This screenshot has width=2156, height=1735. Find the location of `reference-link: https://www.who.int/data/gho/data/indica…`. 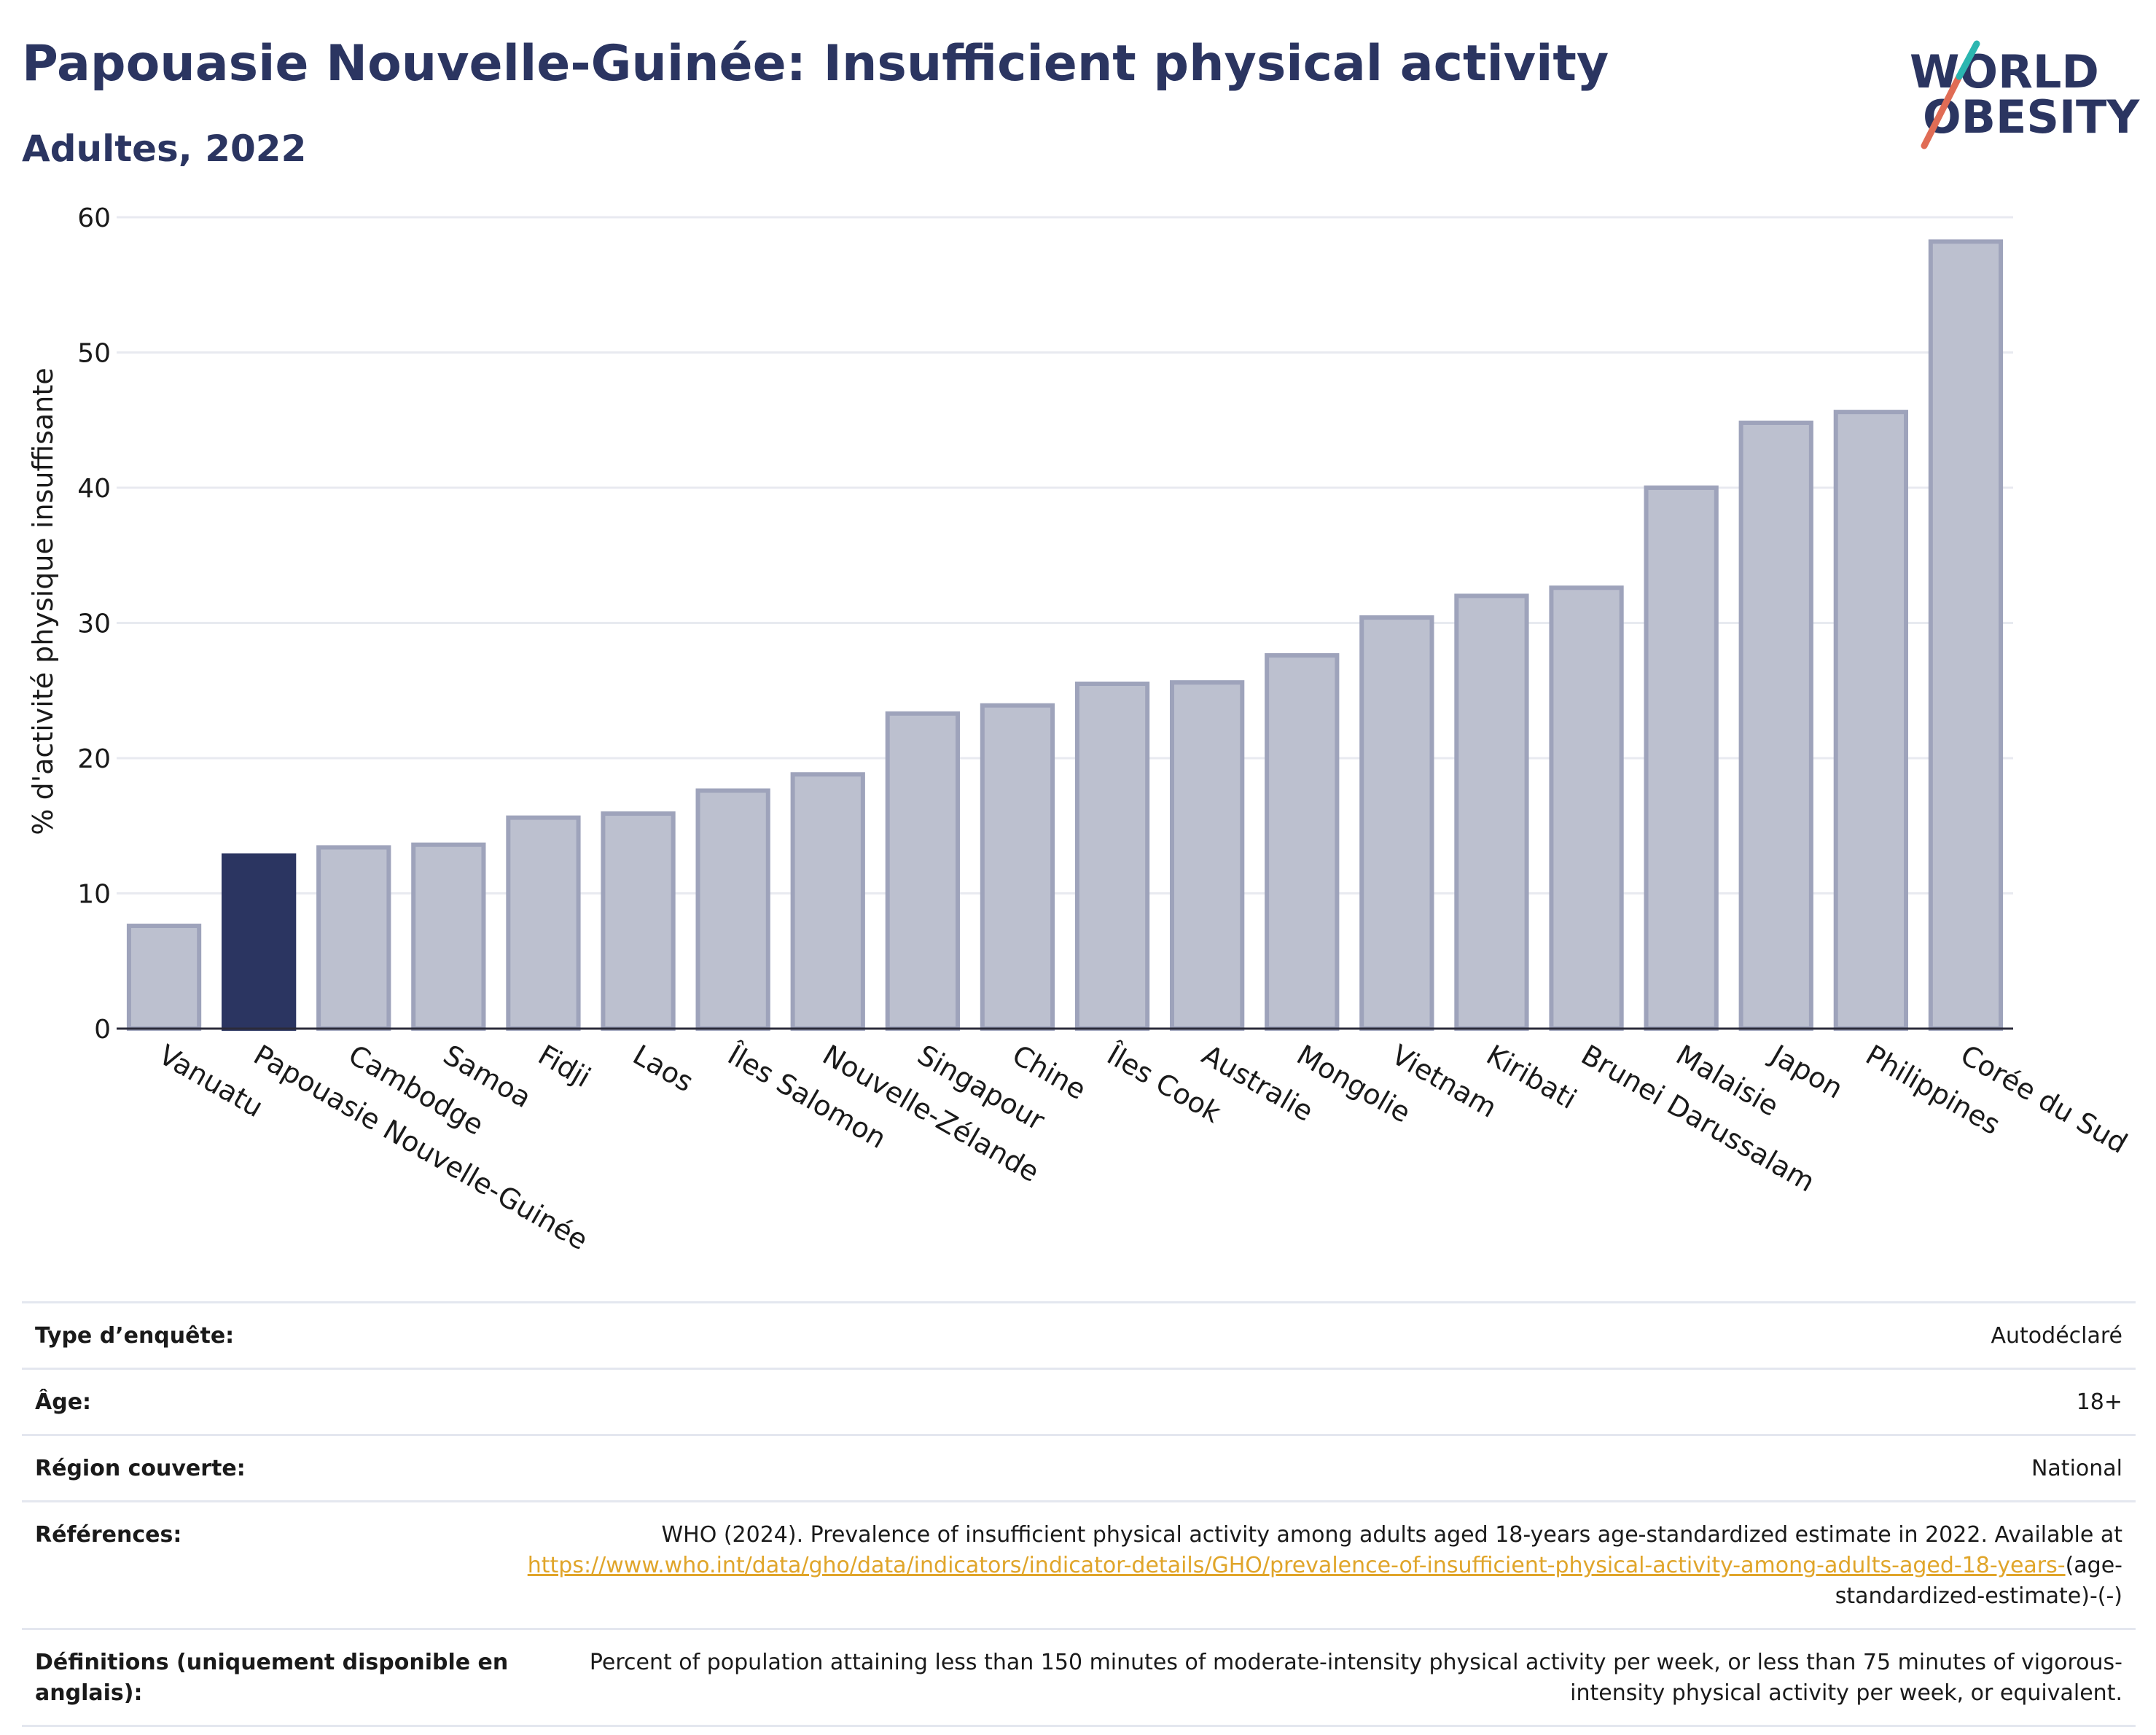

reference-link: https://www.who.int/data/gho/data/indica… is located at coordinates (1297, 1565).